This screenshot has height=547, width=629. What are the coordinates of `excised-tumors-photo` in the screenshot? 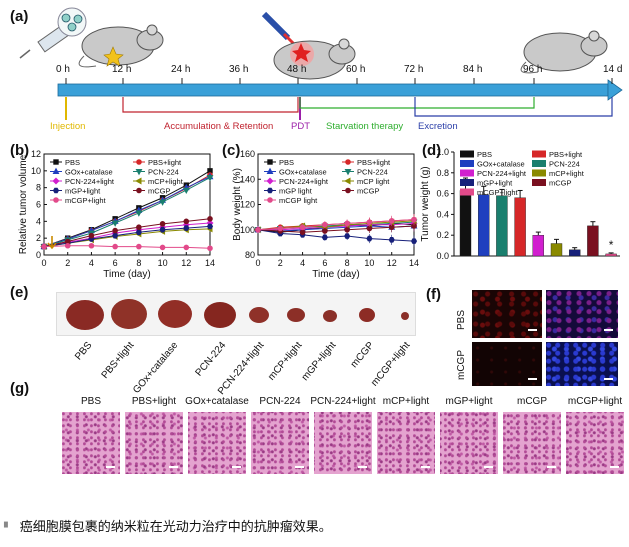 It's located at (236, 314).